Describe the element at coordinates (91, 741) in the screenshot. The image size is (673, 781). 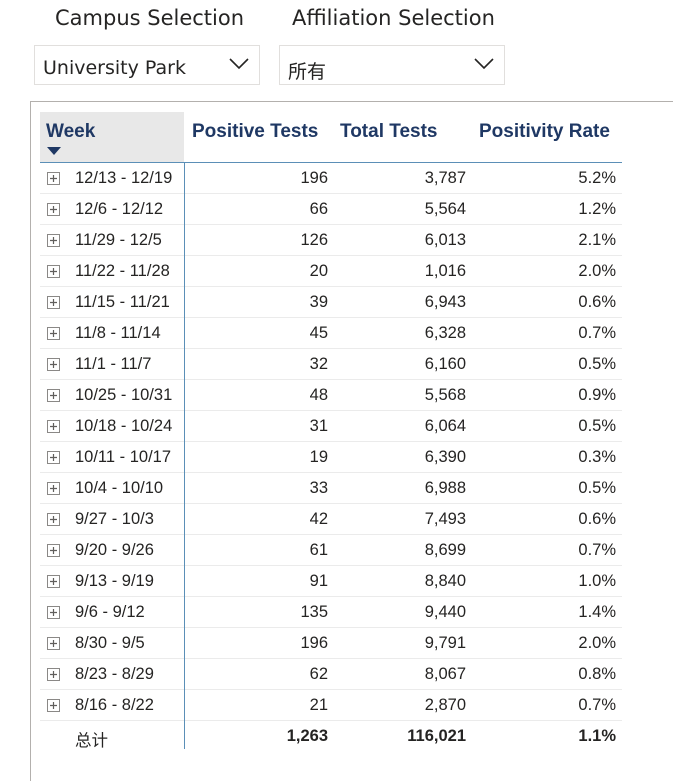
I see `total-label: 总计` at that location.